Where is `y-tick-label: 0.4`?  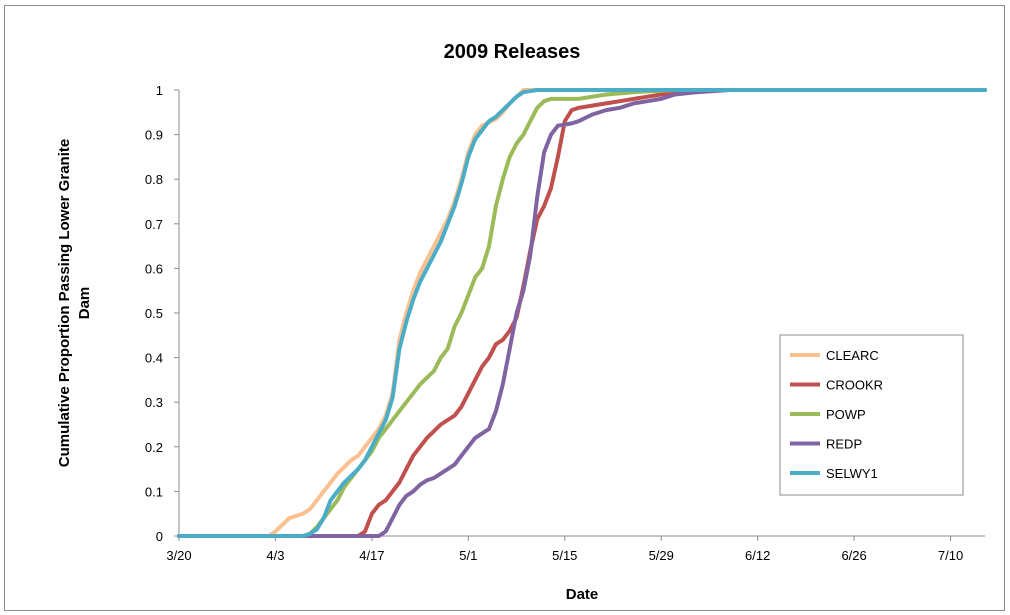 y-tick-label: 0.4 is located at coordinates (154, 358).